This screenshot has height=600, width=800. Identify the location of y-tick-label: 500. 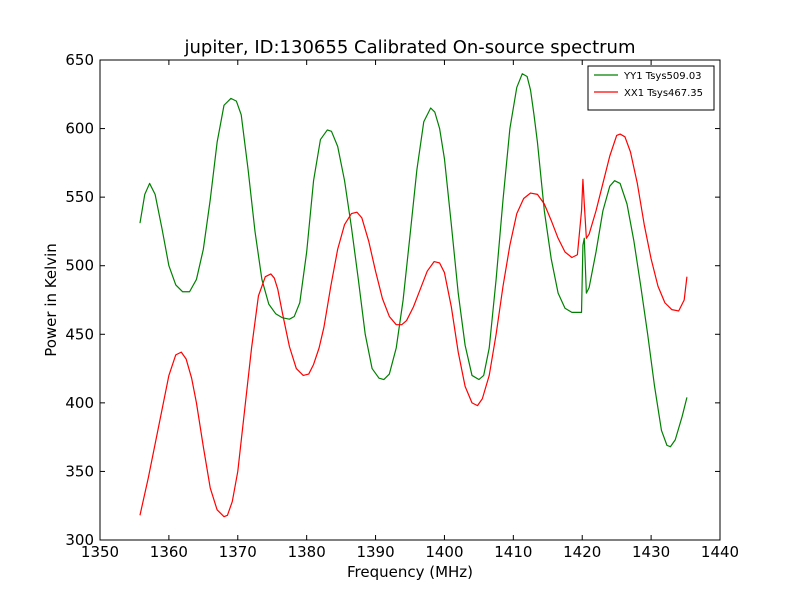
(79, 266).